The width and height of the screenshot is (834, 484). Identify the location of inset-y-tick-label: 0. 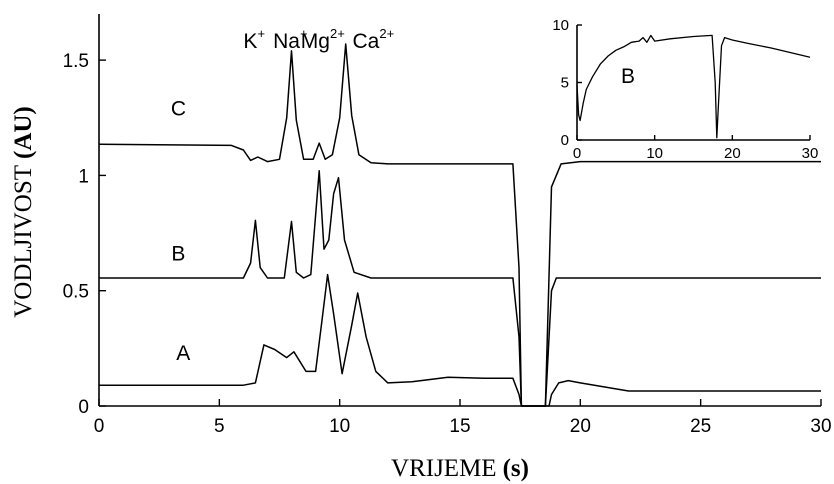
(565, 140).